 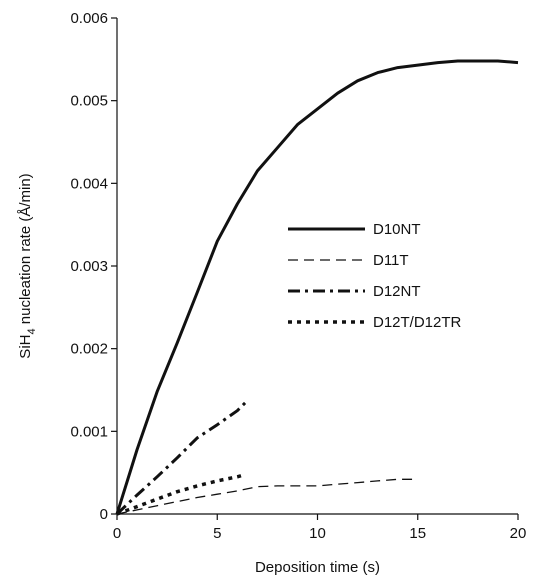 I want to click on x-tick-label: 15, so click(x=417, y=533).